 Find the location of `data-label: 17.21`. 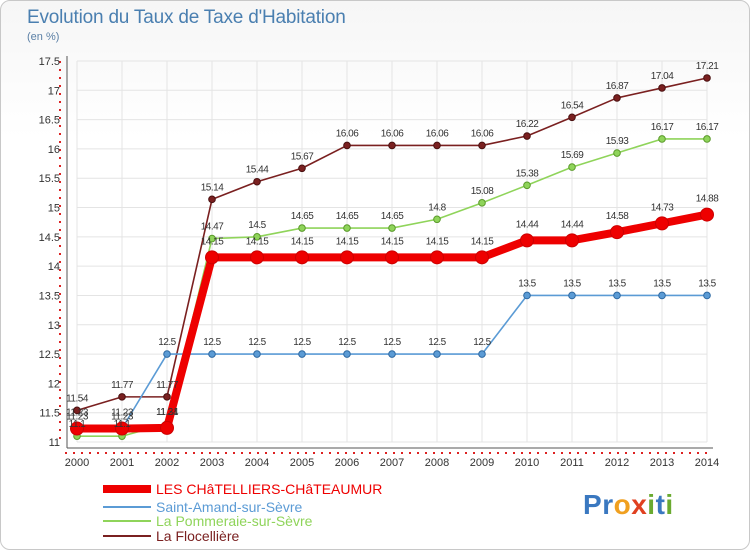

data-label: 17.21 is located at coordinates (707, 66).